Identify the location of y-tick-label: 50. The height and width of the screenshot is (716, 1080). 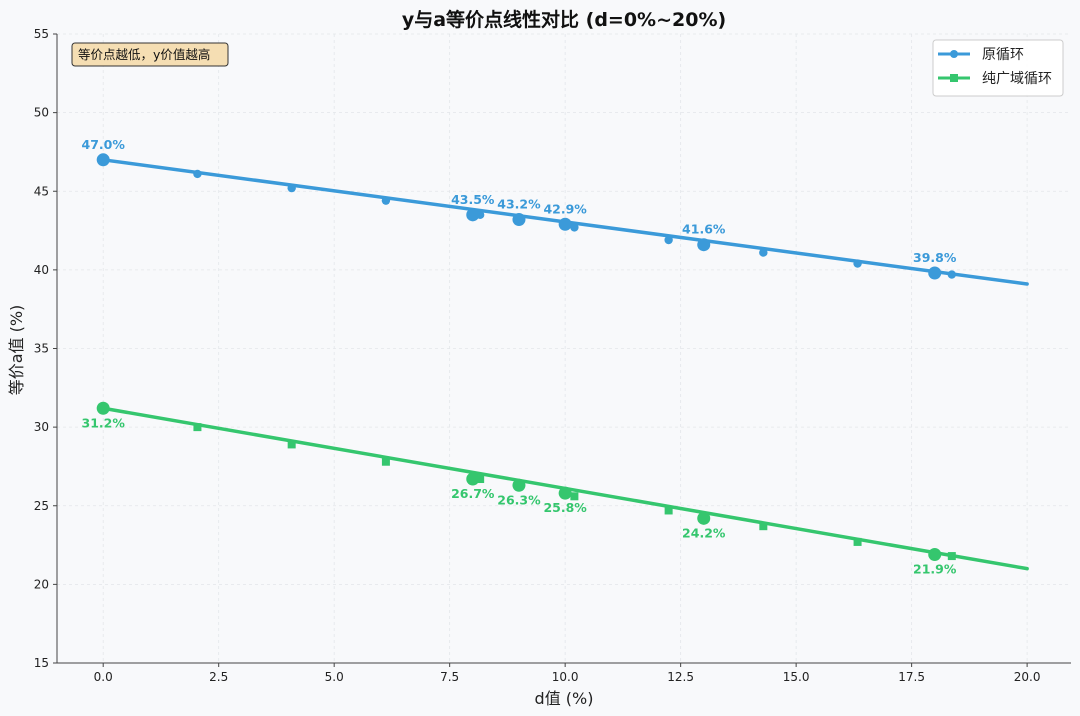
(41, 113).